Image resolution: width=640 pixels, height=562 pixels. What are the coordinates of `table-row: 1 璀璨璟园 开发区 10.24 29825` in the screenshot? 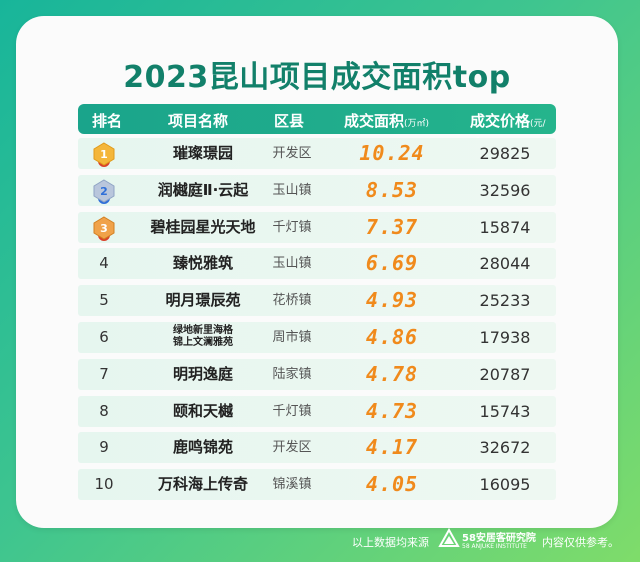 It's located at (317, 153).